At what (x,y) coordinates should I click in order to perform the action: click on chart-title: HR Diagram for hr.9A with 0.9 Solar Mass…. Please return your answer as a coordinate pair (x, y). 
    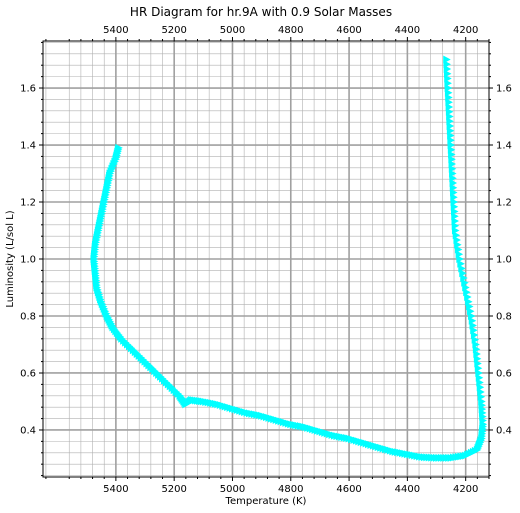
    Looking at the image, I should click on (261, 12).